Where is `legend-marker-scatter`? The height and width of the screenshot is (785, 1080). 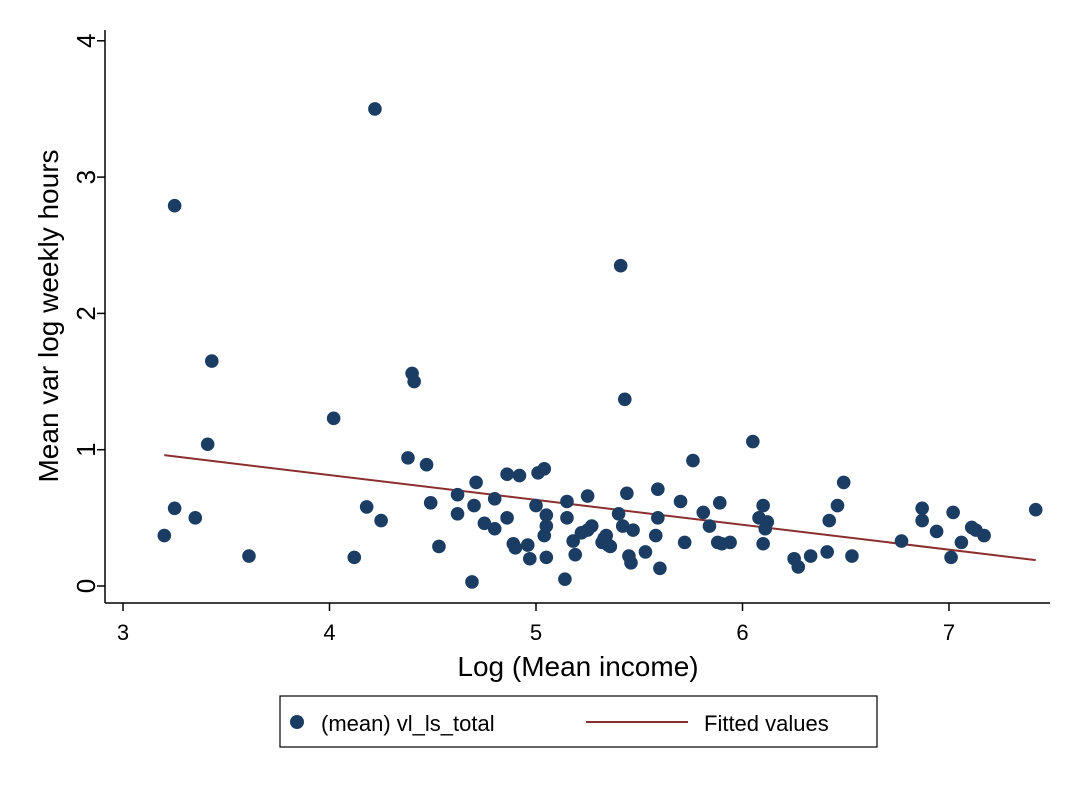 legend-marker-scatter is located at coordinates (297, 722).